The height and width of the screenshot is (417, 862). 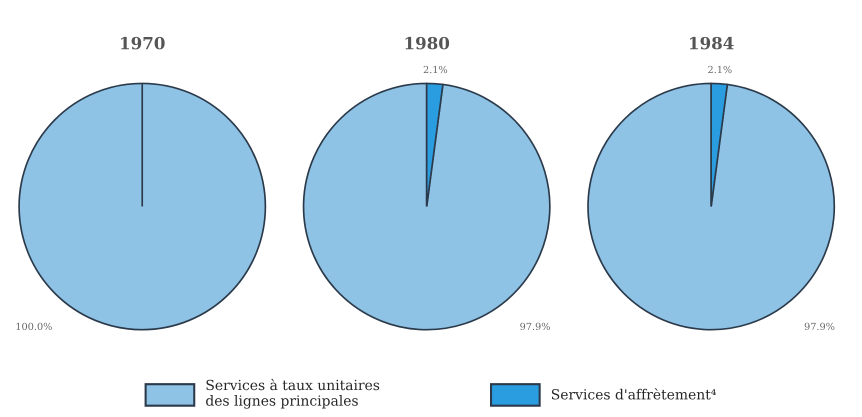 What do you see at coordinates (34, 326) in the screenshot?
I see `data-label: 100.0%` at bounding box center [34, 326].